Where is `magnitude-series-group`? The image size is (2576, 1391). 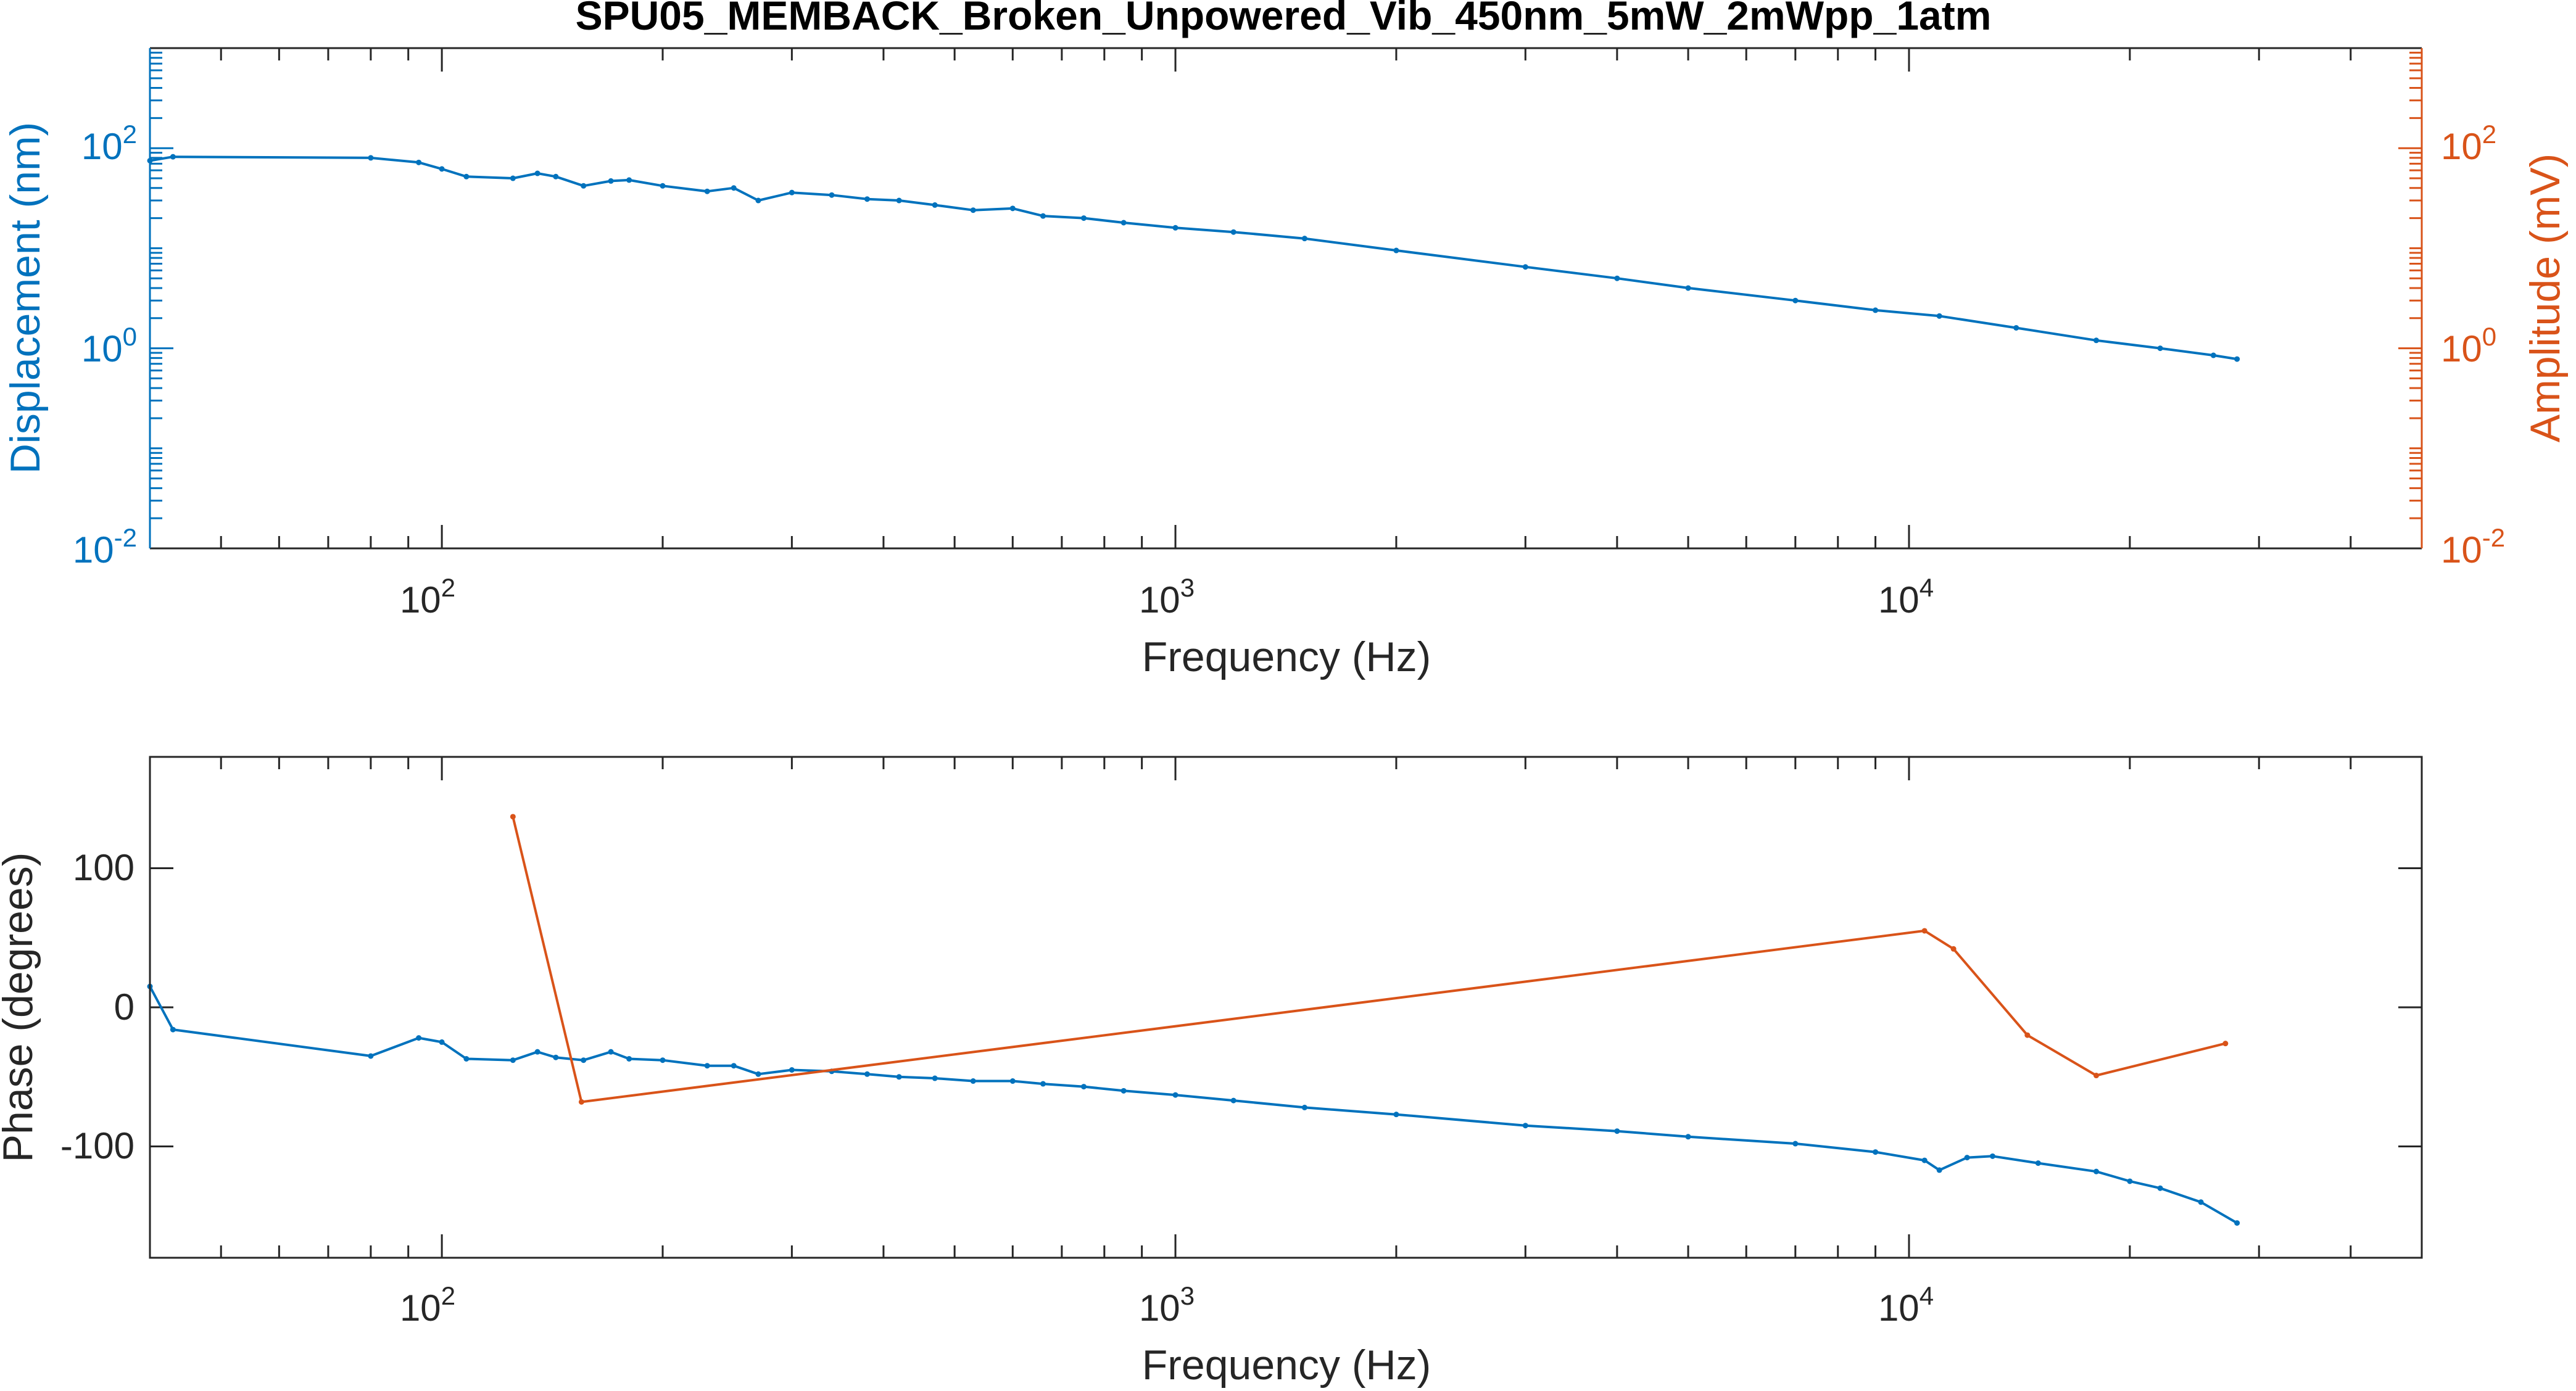
magnitude-series-group is located at coordinates (1193, 258).